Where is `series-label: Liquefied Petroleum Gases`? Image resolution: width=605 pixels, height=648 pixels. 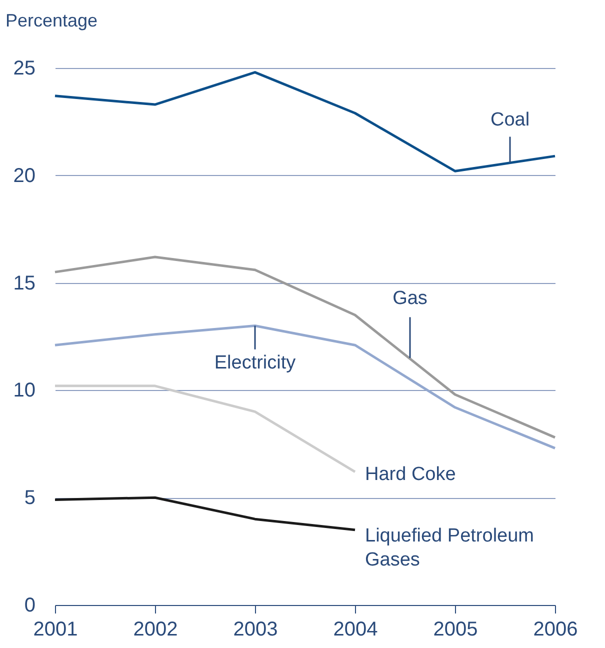
series-label: Liquefied Petroleum Gases is located at coordinates (449, 548).